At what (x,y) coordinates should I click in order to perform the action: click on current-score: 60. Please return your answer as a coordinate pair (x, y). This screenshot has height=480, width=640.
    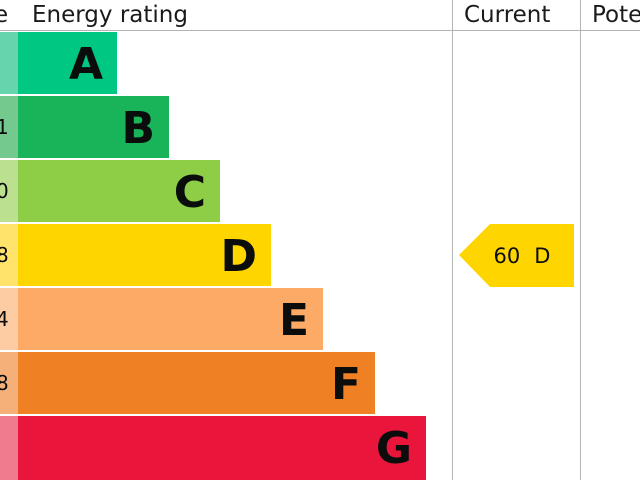
    Looking at the image, I should click on (507, 256).